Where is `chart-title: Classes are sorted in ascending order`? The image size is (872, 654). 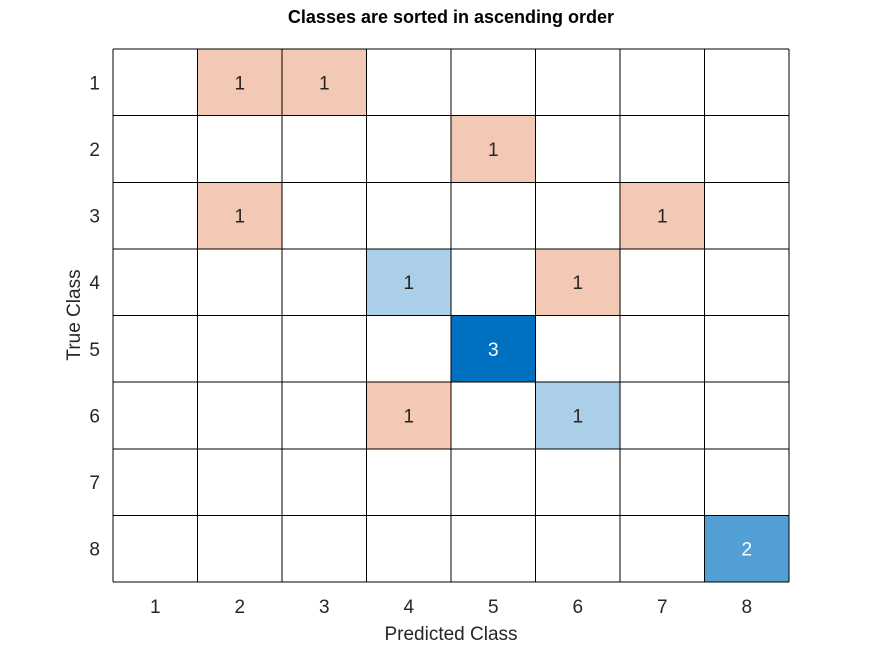
chart-title: Classes are sorted in ascending order is located at coordinates (451, 17).